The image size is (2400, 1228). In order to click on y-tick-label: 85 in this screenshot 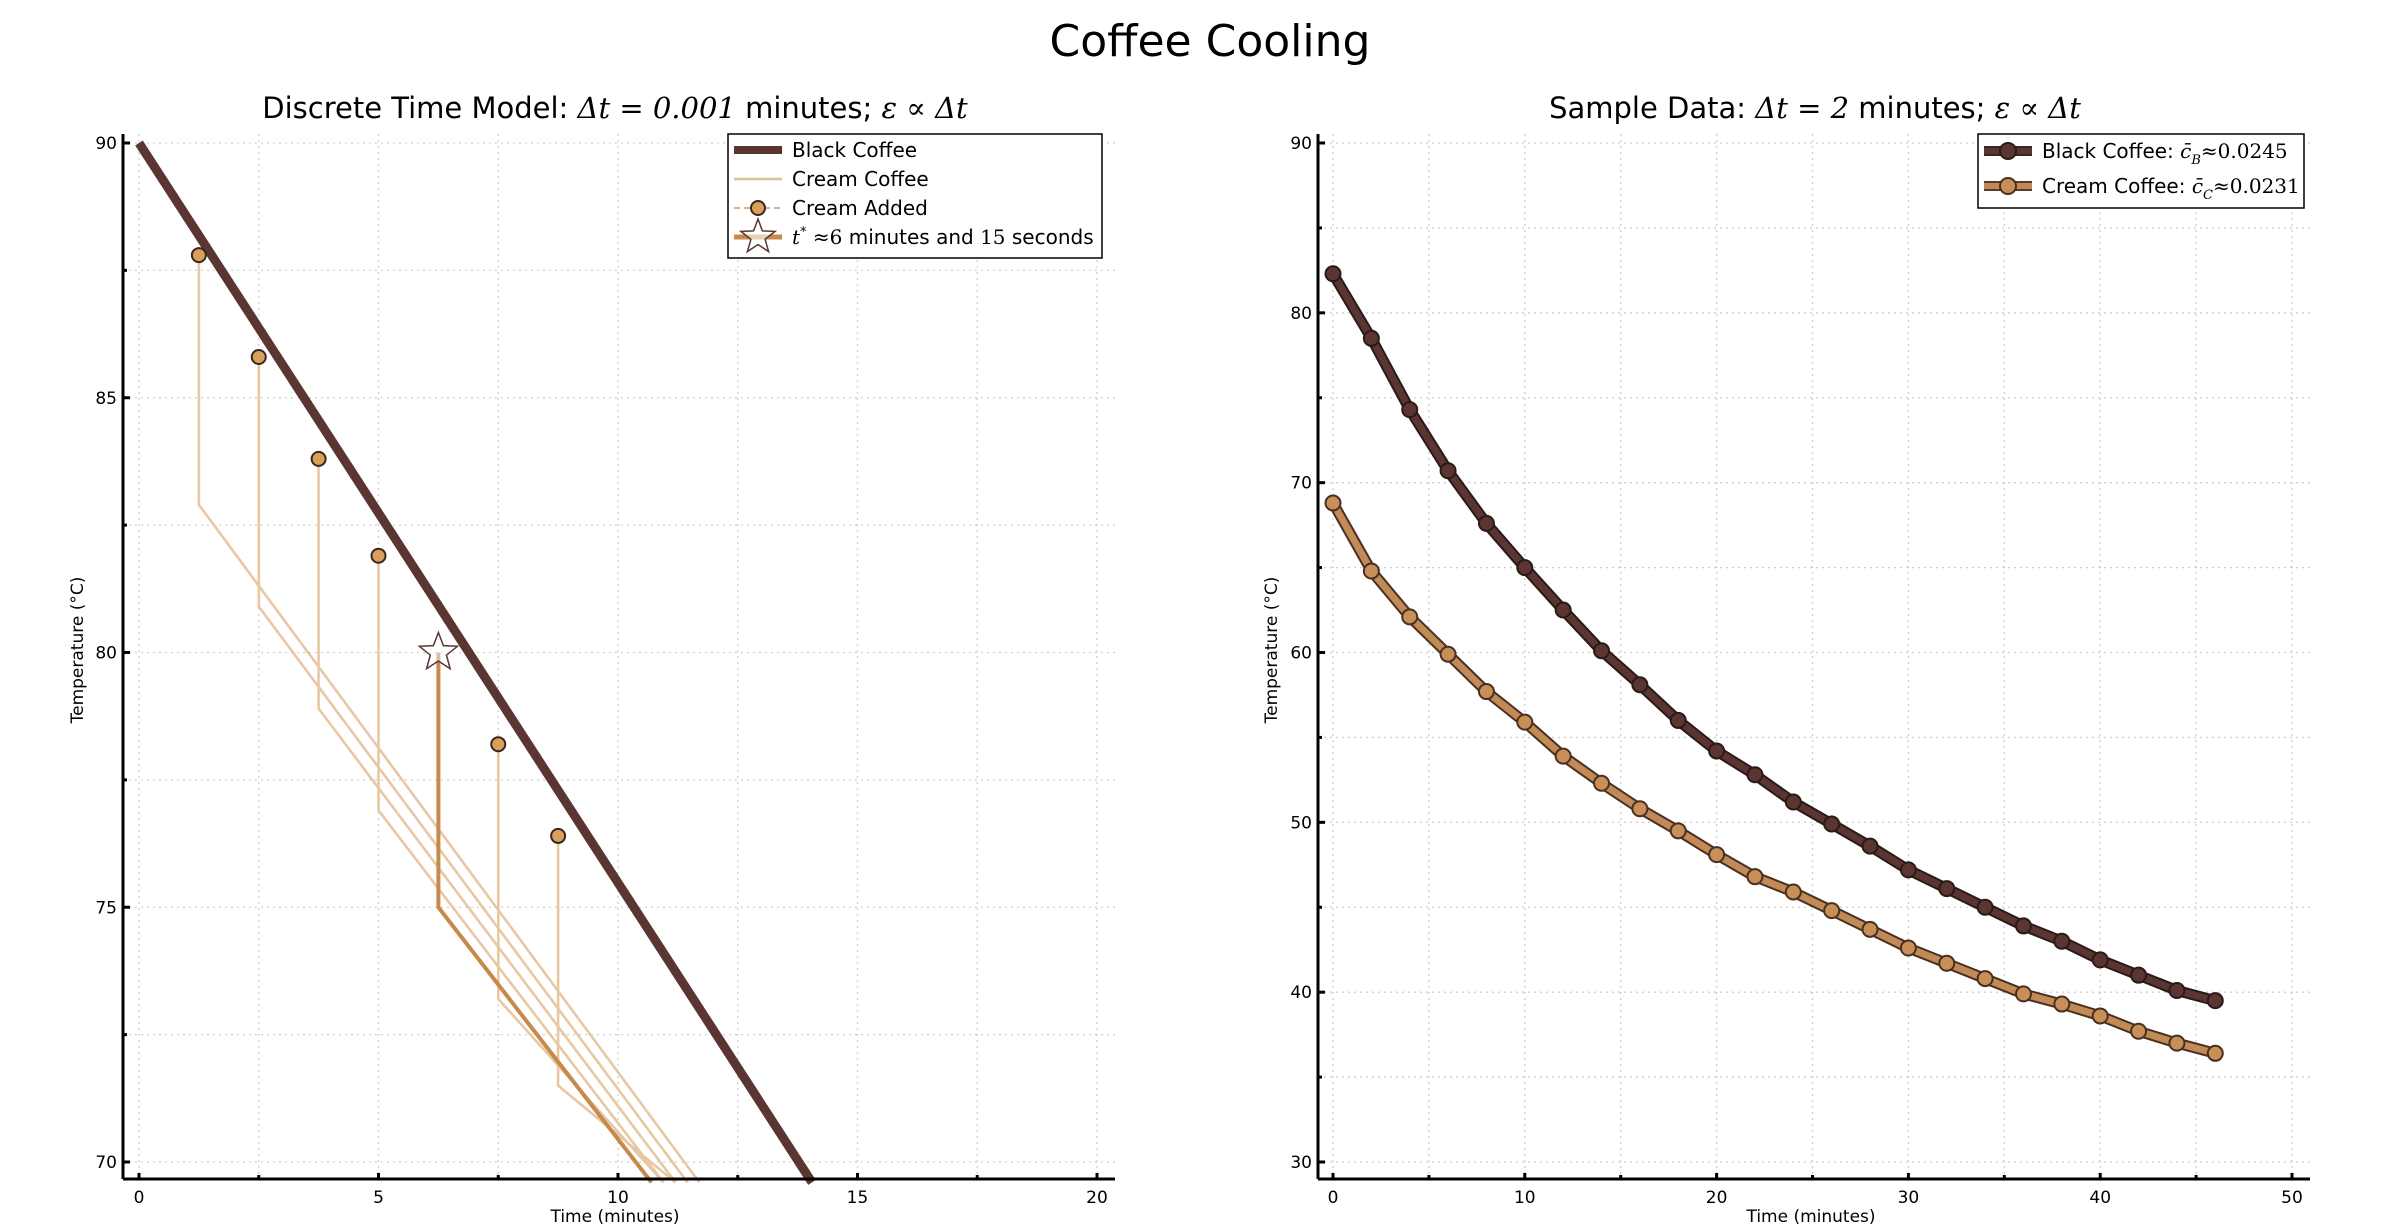, I will do `click(106, 399)`.